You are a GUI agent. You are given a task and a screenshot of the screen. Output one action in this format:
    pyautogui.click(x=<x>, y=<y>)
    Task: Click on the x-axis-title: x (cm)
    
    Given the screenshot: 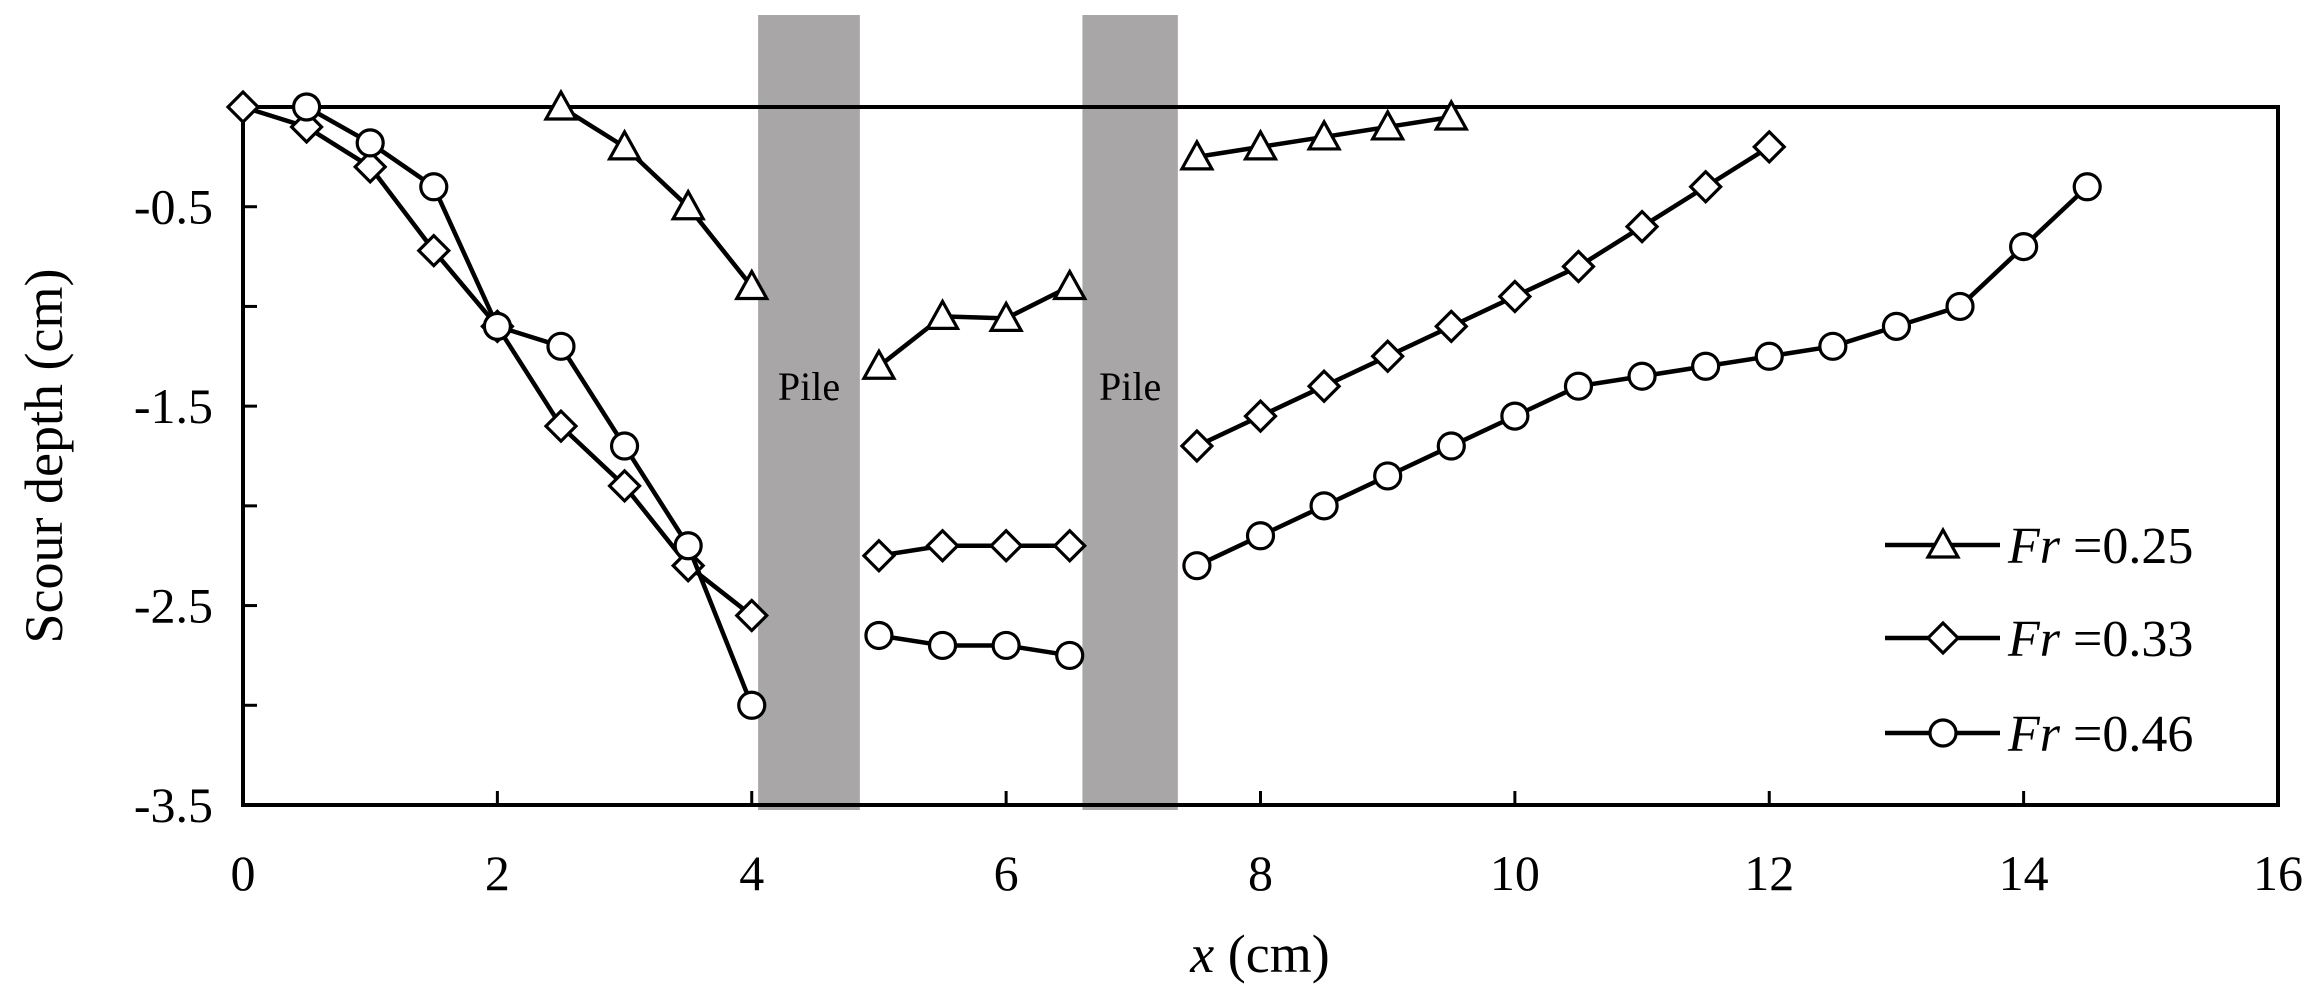 What is the action you would take?
    pyautogui.click(x=1259, y=954)
    